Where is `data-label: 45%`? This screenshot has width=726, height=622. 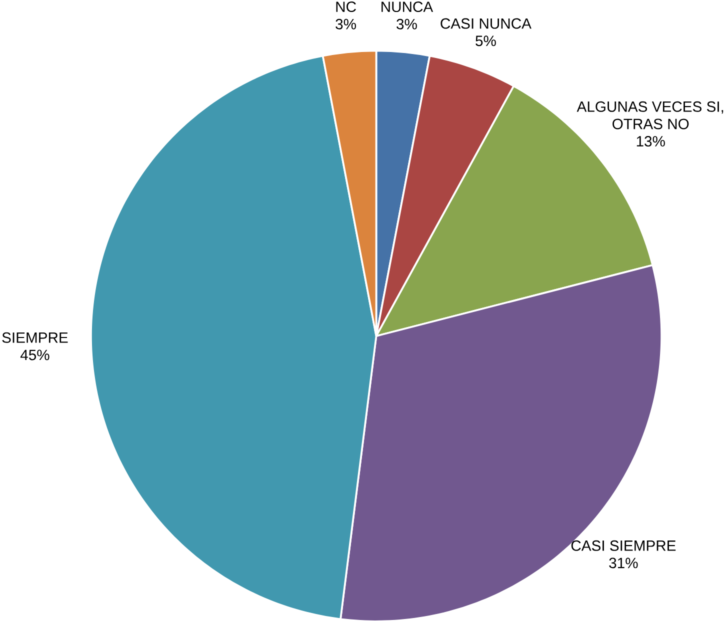 data-label: 45% is located at coordinates (35, 355).